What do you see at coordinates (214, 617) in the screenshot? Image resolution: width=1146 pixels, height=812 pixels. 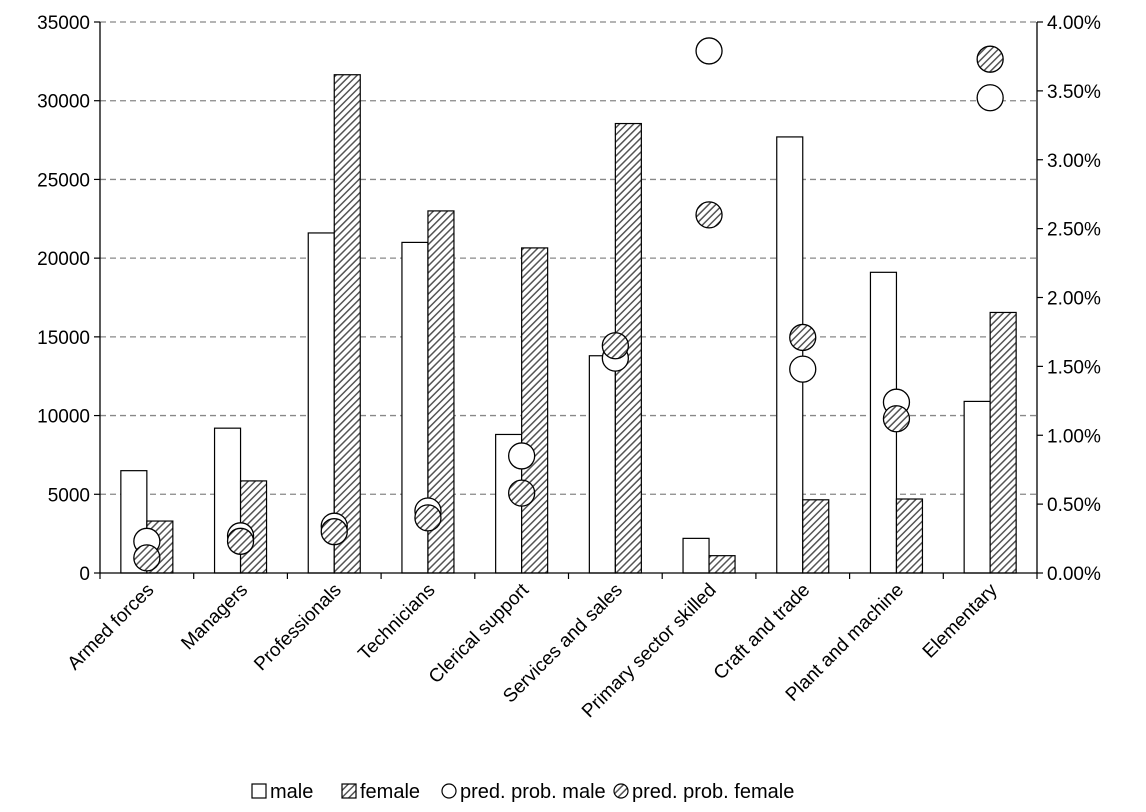 I see `x-category-label: Managers` at bounding box center [214, 617].